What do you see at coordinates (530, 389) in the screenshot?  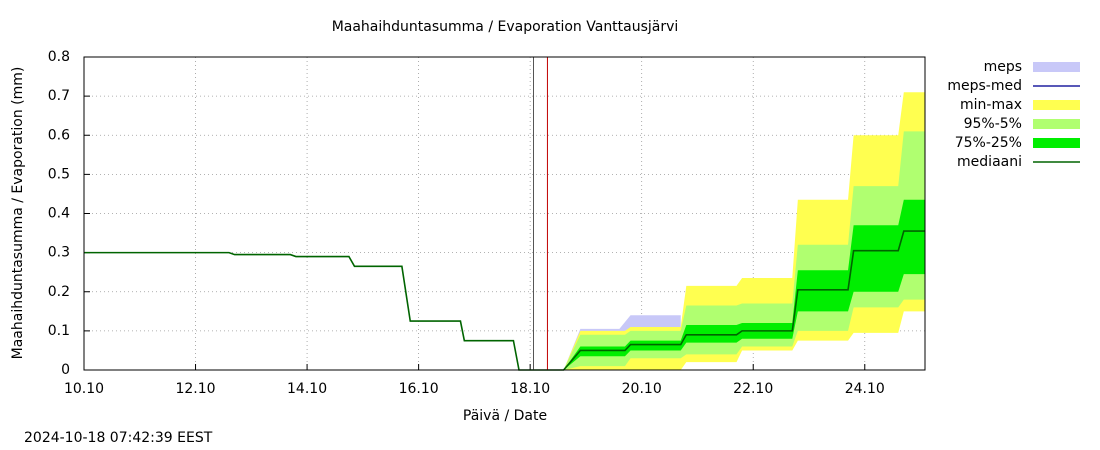 I see `x-tick-label: 18.10` at bounding box center [530, 389].